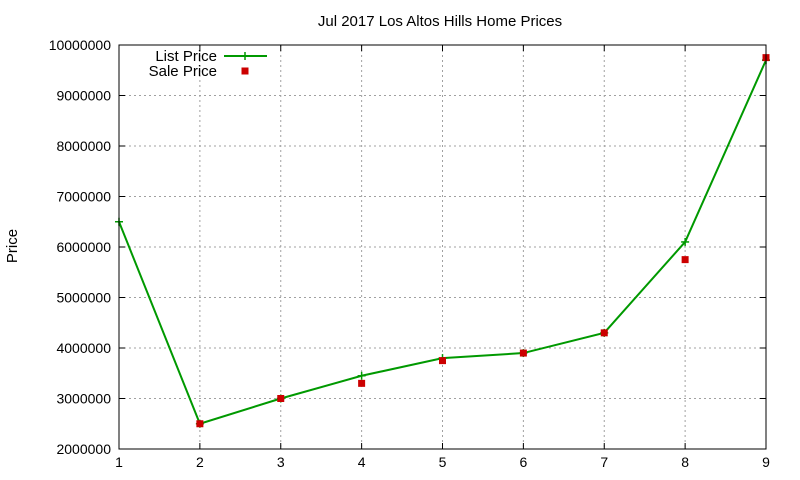  What do you see at coordinates (83, 348) in the screenshot?
I see `y-tick-label: 4000000` at bounding box center [83, 348].